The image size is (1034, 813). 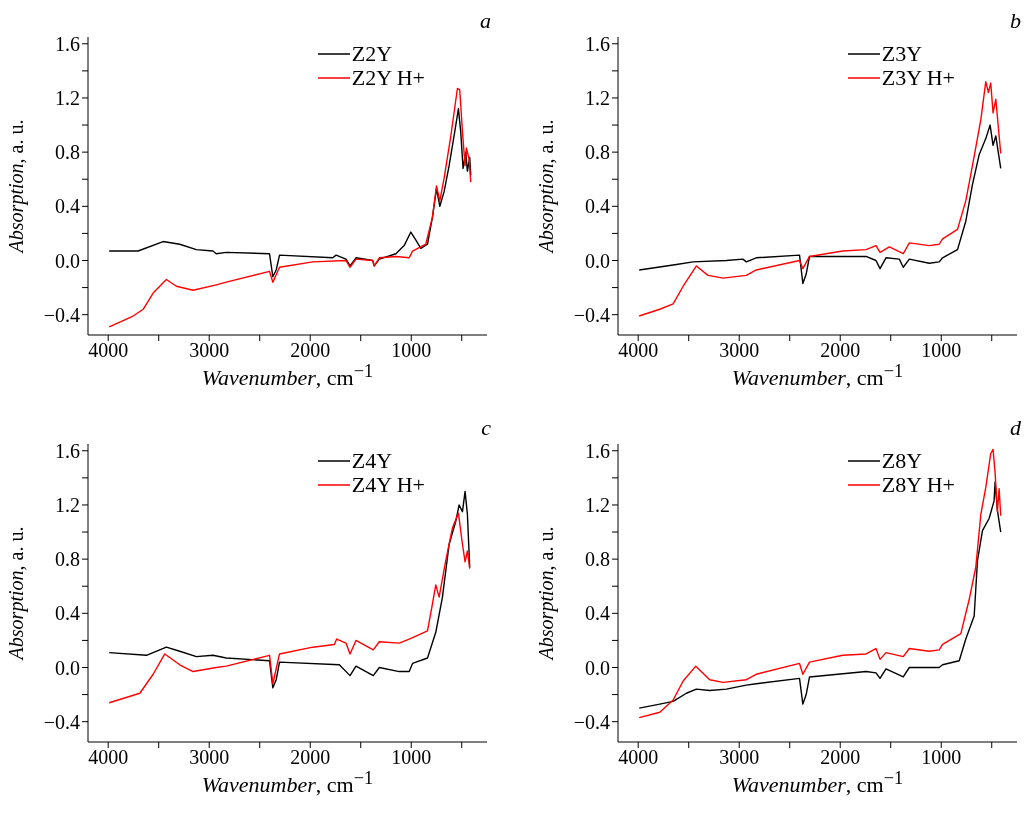 What do you see at coordinates (388, 484) in the screenshot?
I see `legend-label: Z4Y H+` at bounding box center [388, 484].